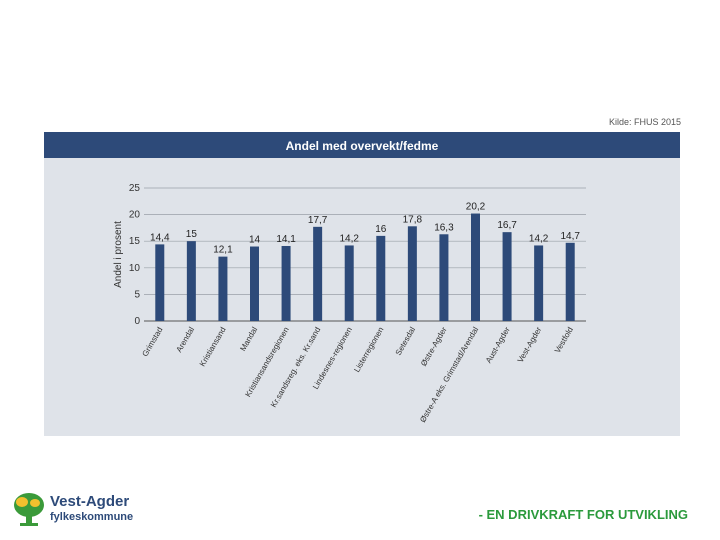  What do you see at coordinates (135, 268) in the screenshot?
I see `y-tick-label: 10` at bounding box center [135, 268].